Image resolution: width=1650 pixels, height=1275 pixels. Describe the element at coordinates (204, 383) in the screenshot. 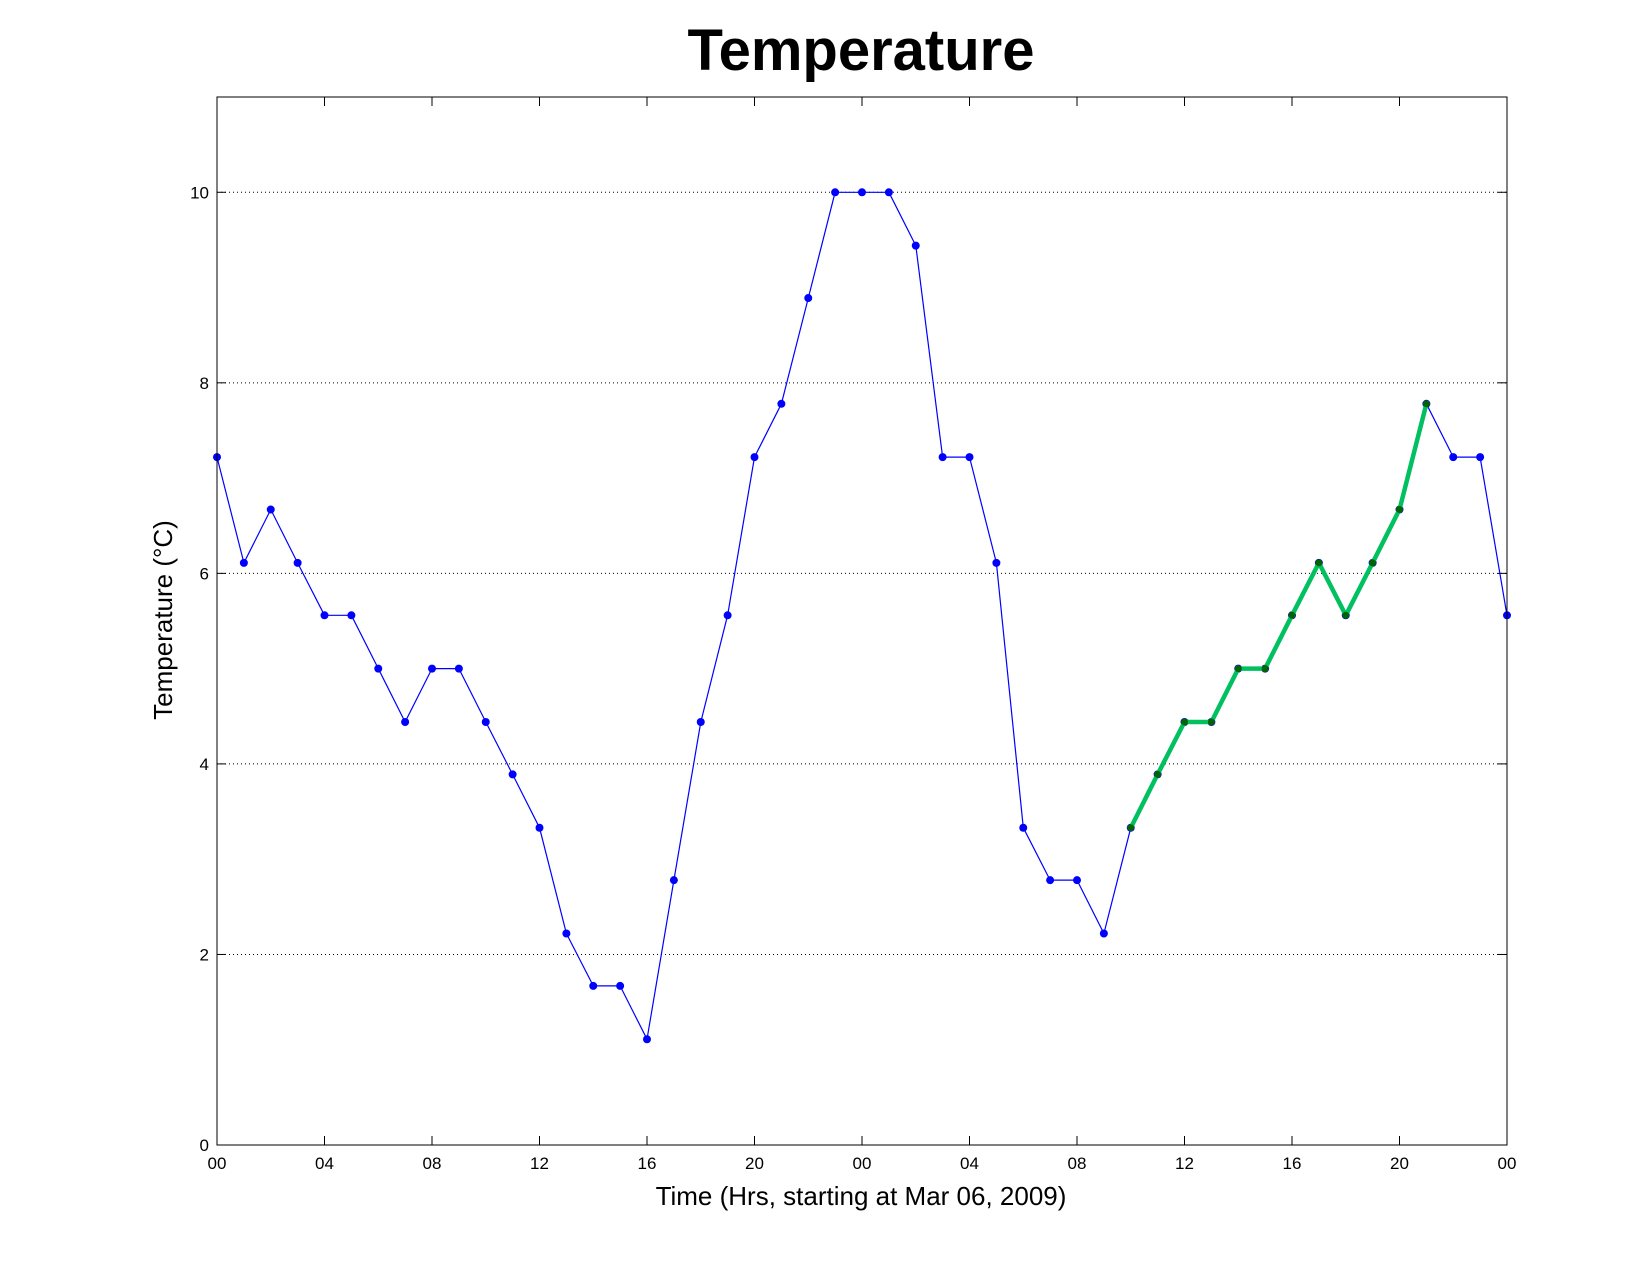

I see `y-tick-label: 8` at that location.